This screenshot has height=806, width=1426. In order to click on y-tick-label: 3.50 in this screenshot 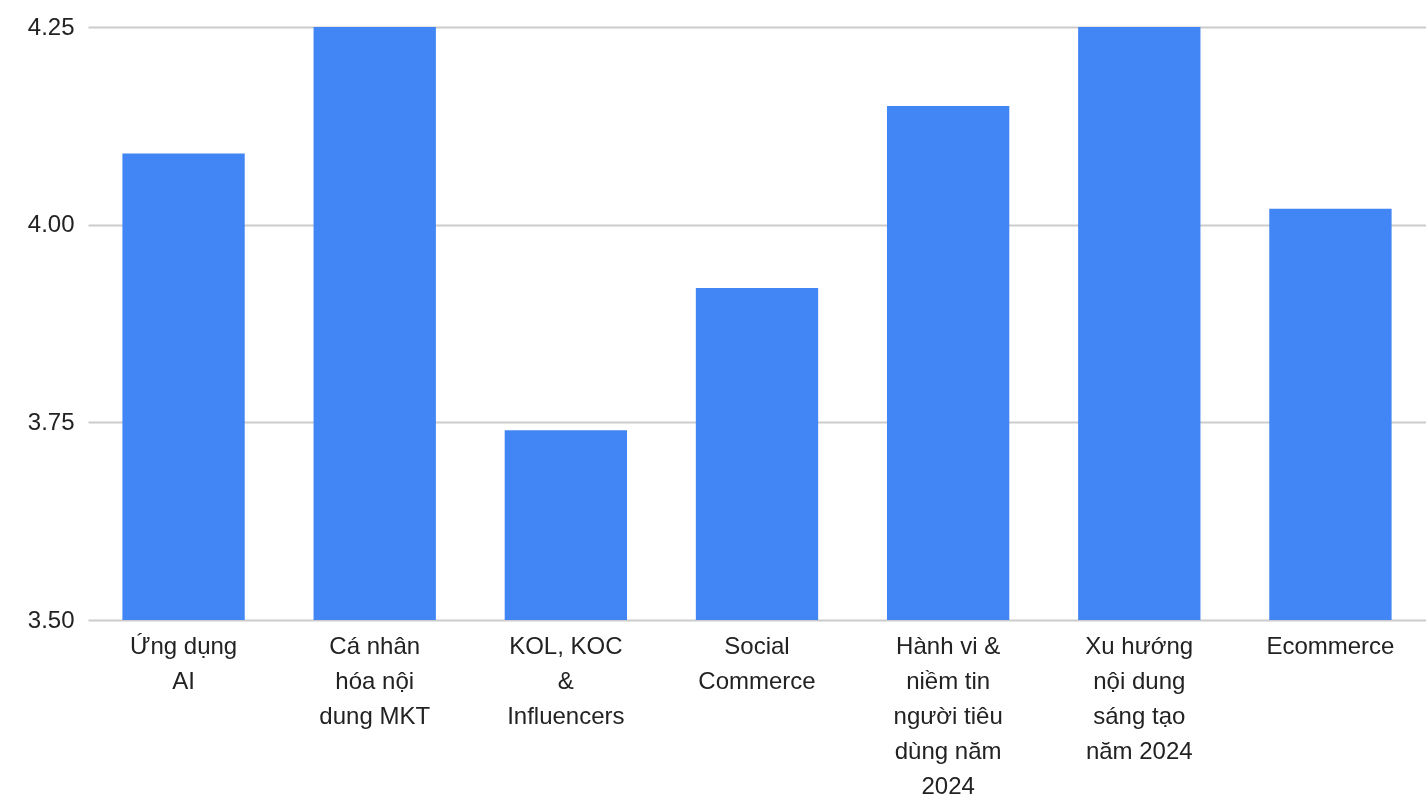, I will do `click(51, 619)`.